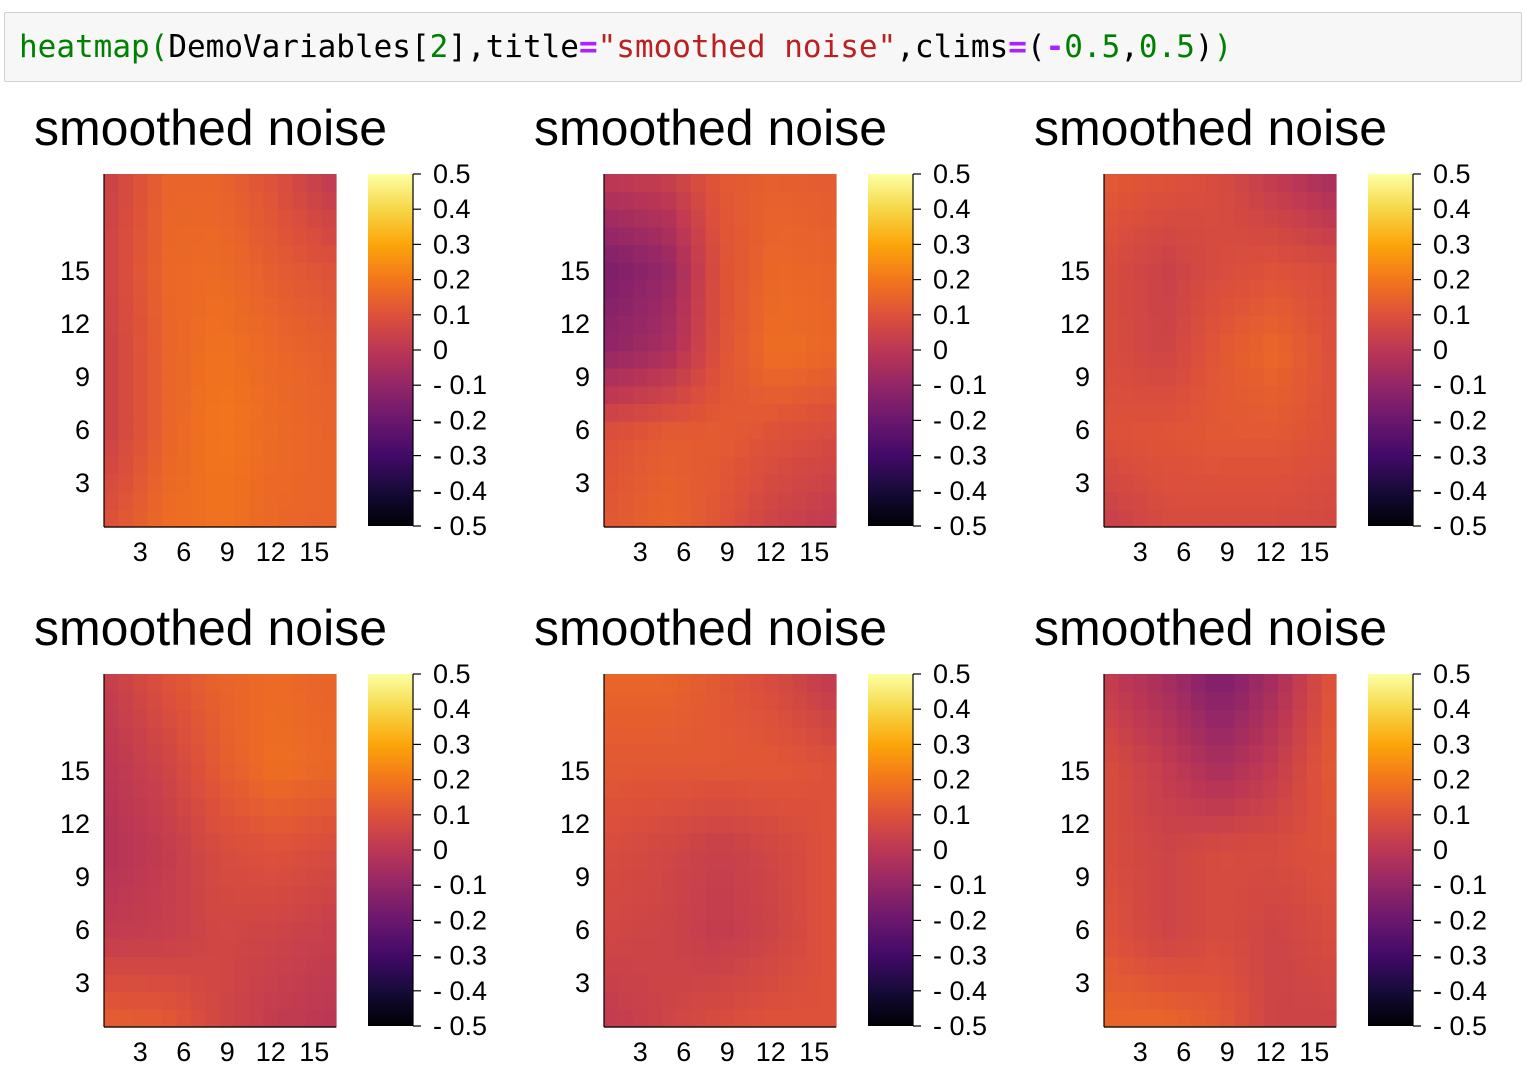 Image resolution: width=1526 pixels, height=1092 pixels. What do you see at coordinates (82, 377) in the screenshot?
I see `y-tick-label: 9` at bounding box center [82, 377].